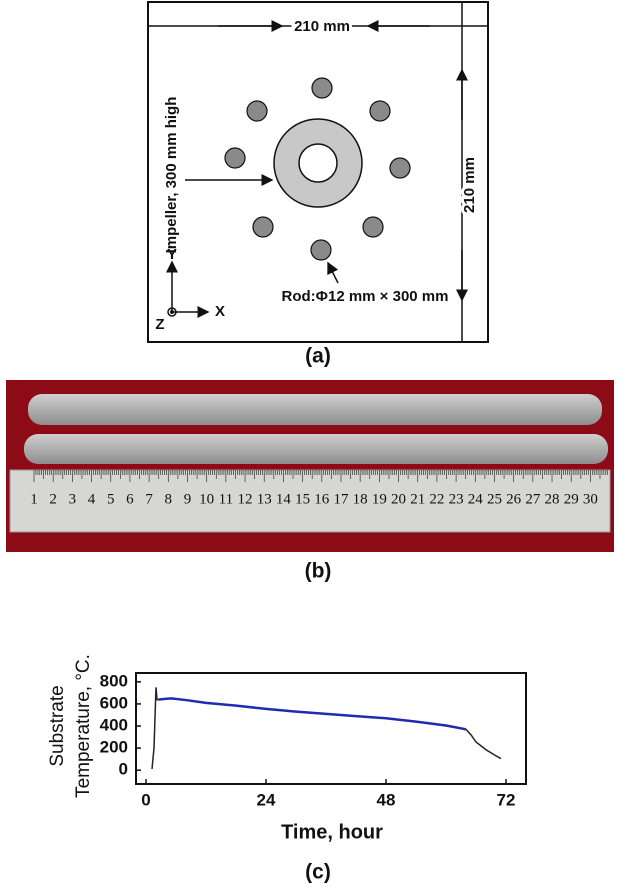 Image resolution: width=622 pixels, height=895 pixels. I want to click on ruler-number: 20, so click(398, 499).